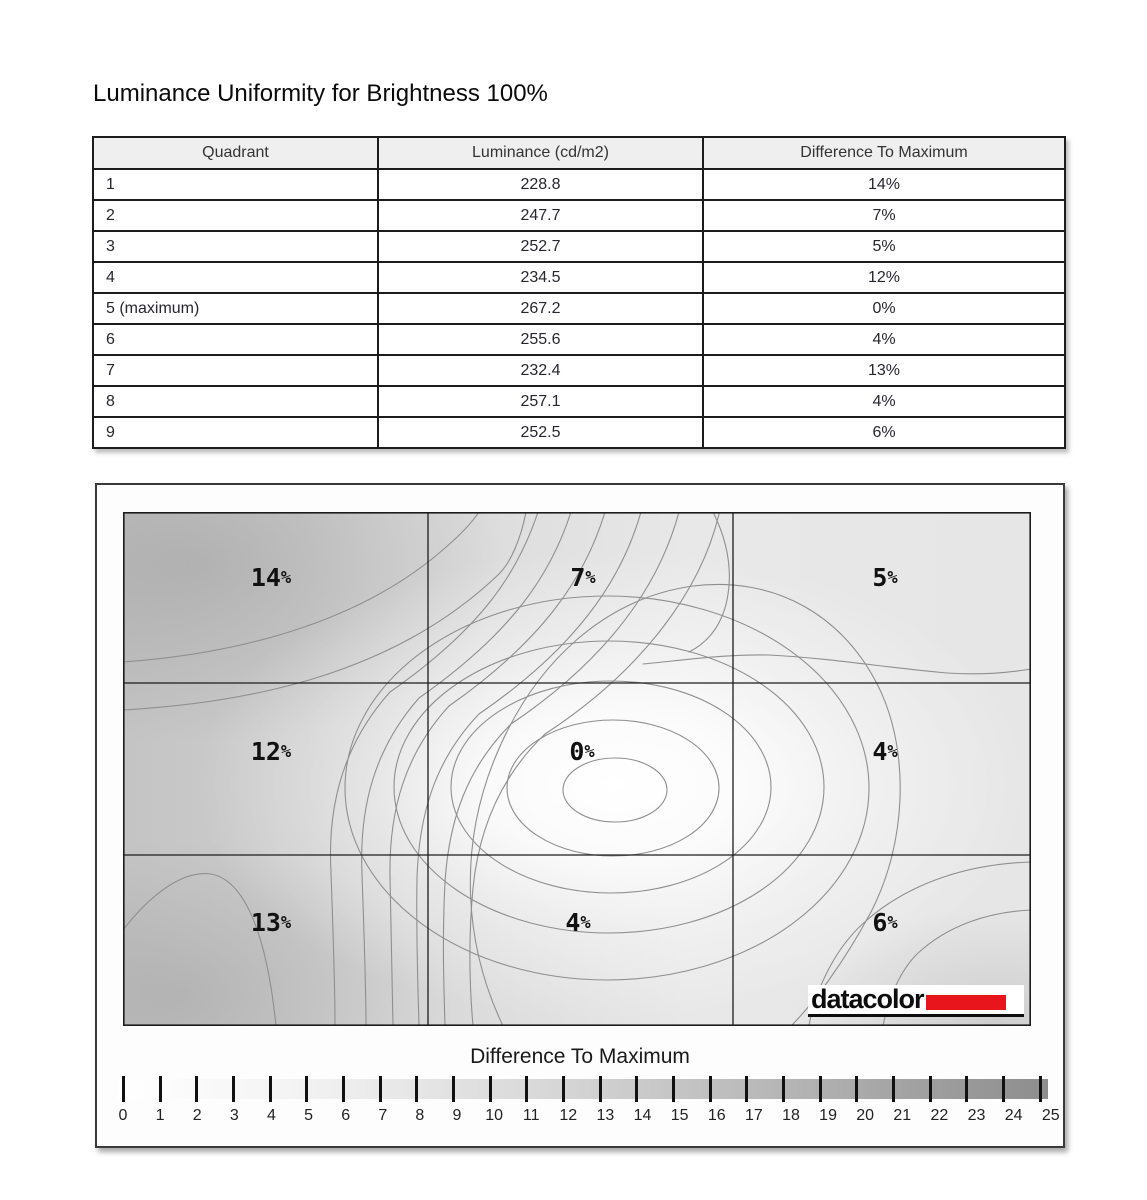 Image resolution: width=1147 pixels, height=1200 pixels. I want to click on scale-tick-label: 23, so click(976, 1115).